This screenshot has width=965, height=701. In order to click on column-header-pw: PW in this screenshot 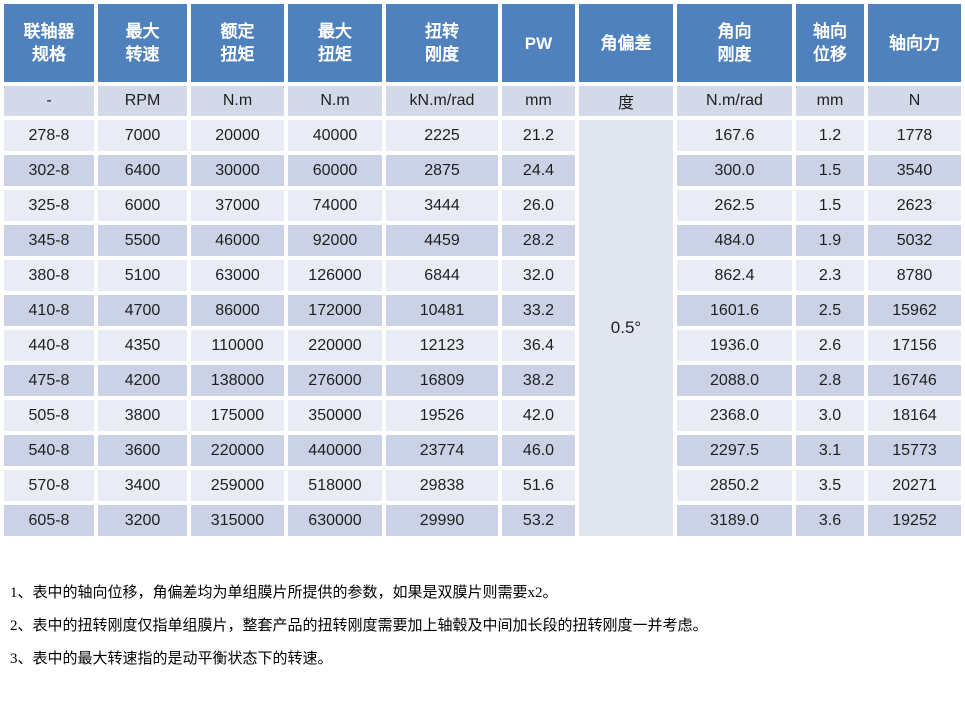, I will do `click(538, 43)`.